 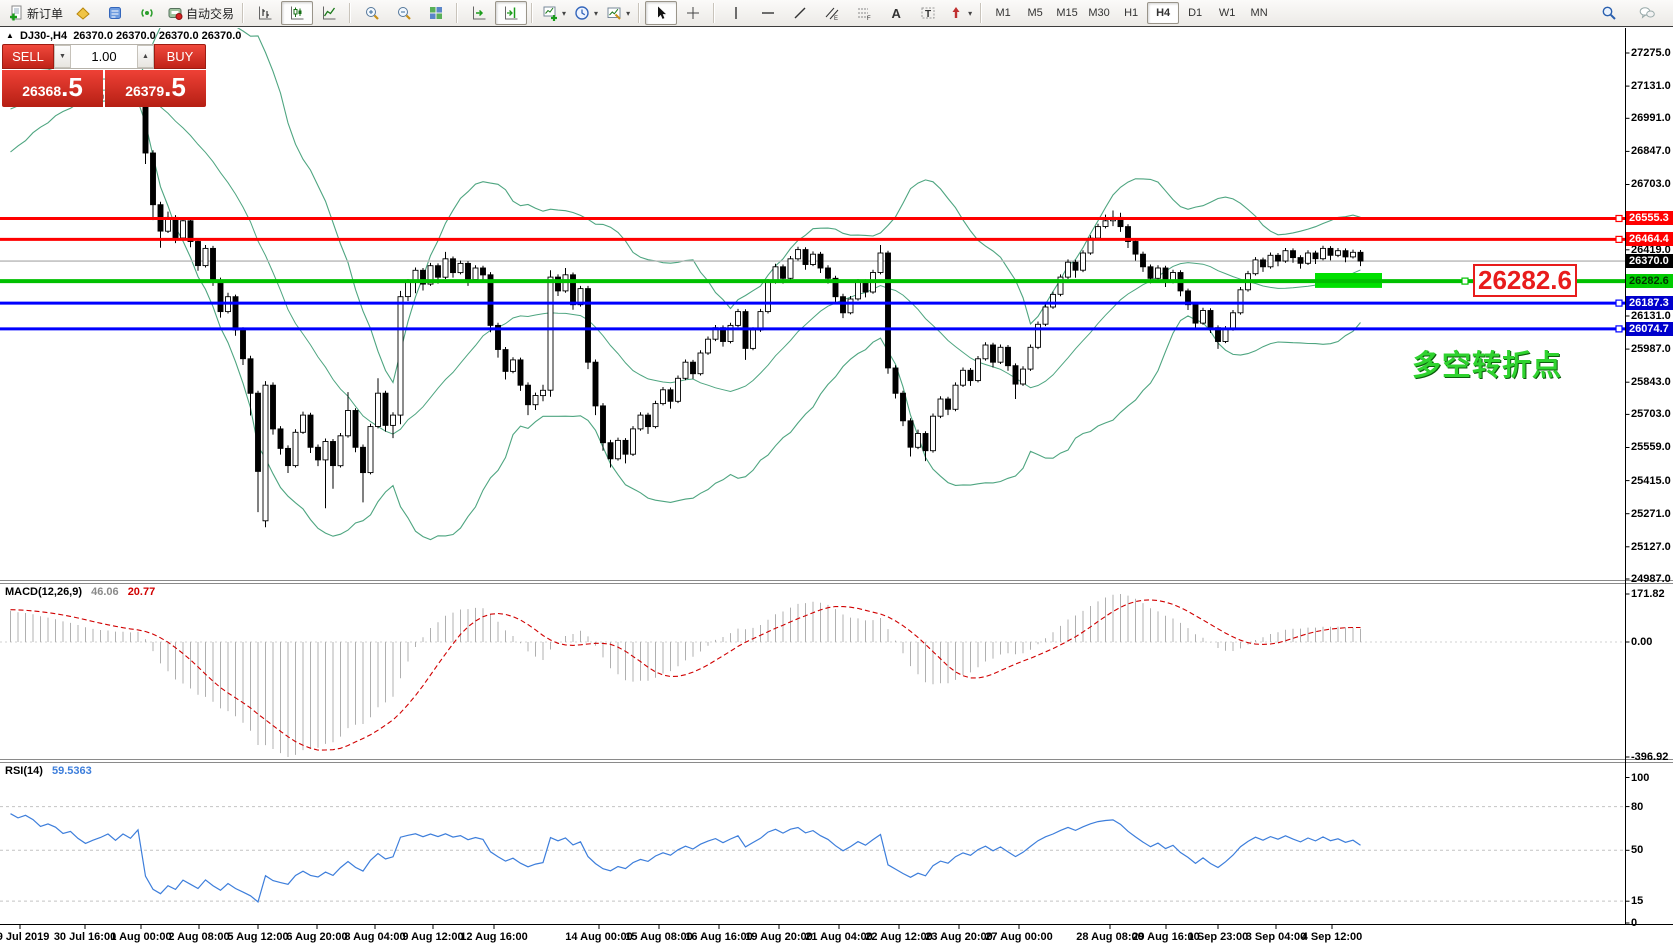 I want to click on arrows-button: ▾, so click(x=960, y=13).